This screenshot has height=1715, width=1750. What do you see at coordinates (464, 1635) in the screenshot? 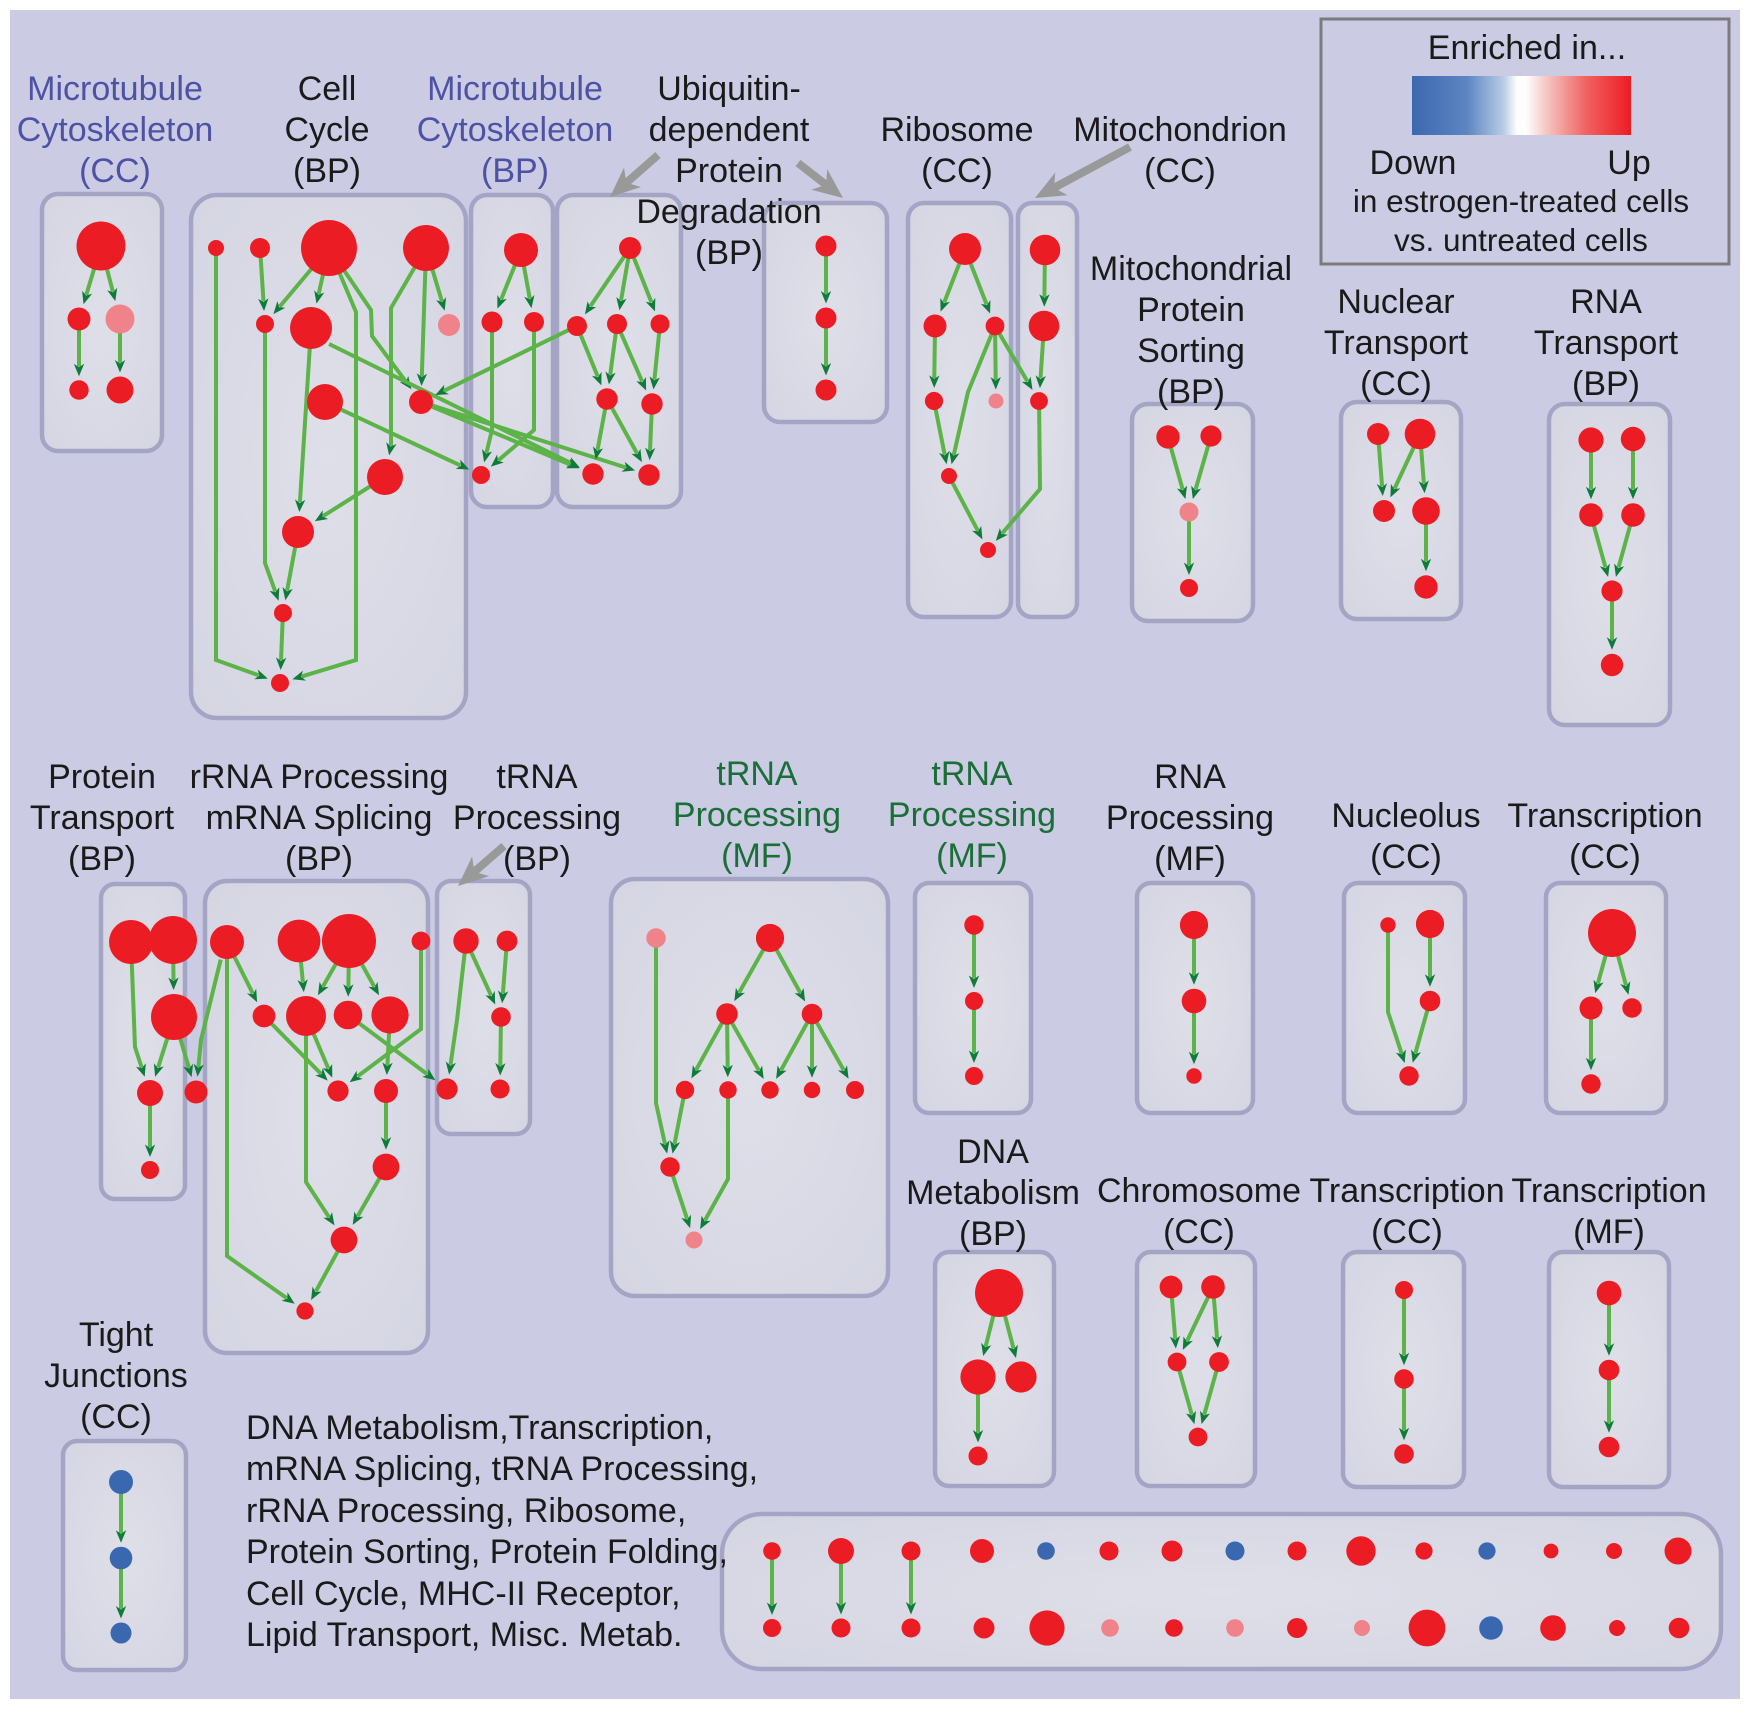
I see `svg-text: Lipid Transport, Misc. Metab.` at bounding box center [464, 1635].